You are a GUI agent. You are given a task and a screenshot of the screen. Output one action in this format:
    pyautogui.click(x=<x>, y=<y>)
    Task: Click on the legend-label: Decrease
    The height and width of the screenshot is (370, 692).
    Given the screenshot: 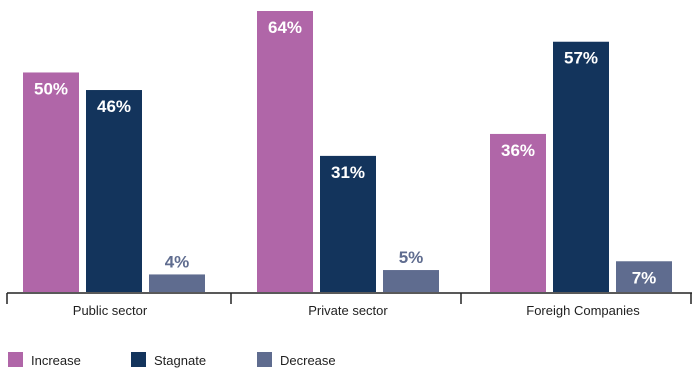 What is the action you would take?
    pyautogui.click(x=308, y=360)
    